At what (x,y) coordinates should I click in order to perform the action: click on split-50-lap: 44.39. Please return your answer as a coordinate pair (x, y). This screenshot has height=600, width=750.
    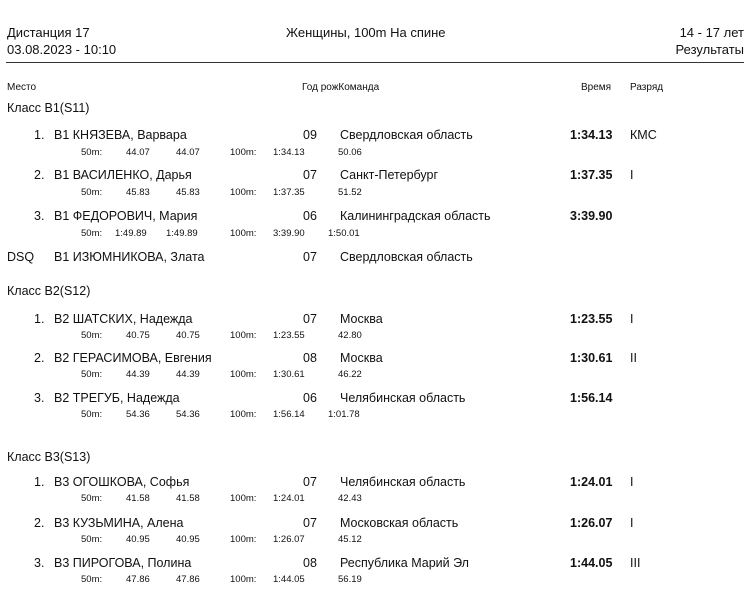
    Looking at the image, I should click on (188, 374).